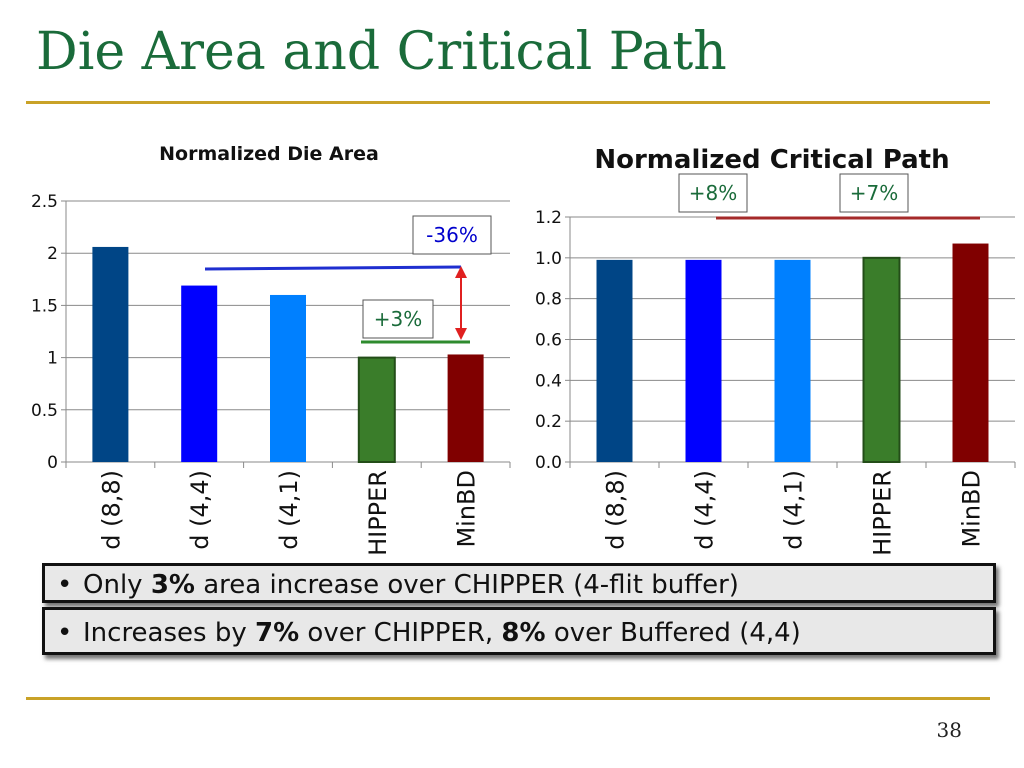 The height and width of the screenshot is (768, 1024). What do you see at coordinates (548, 422) in the screenshot?
I see `y-tick-label: 0.2` at bounding box center [548, 422].